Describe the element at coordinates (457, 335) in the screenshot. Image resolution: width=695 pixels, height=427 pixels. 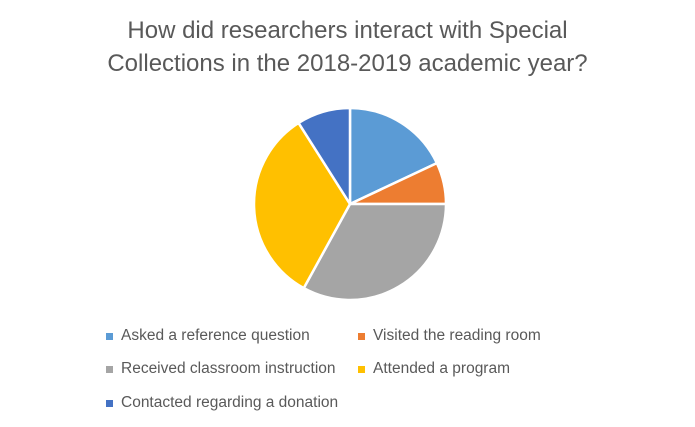
I see `legend-label-reading-room: Visited the reading room` at that location.